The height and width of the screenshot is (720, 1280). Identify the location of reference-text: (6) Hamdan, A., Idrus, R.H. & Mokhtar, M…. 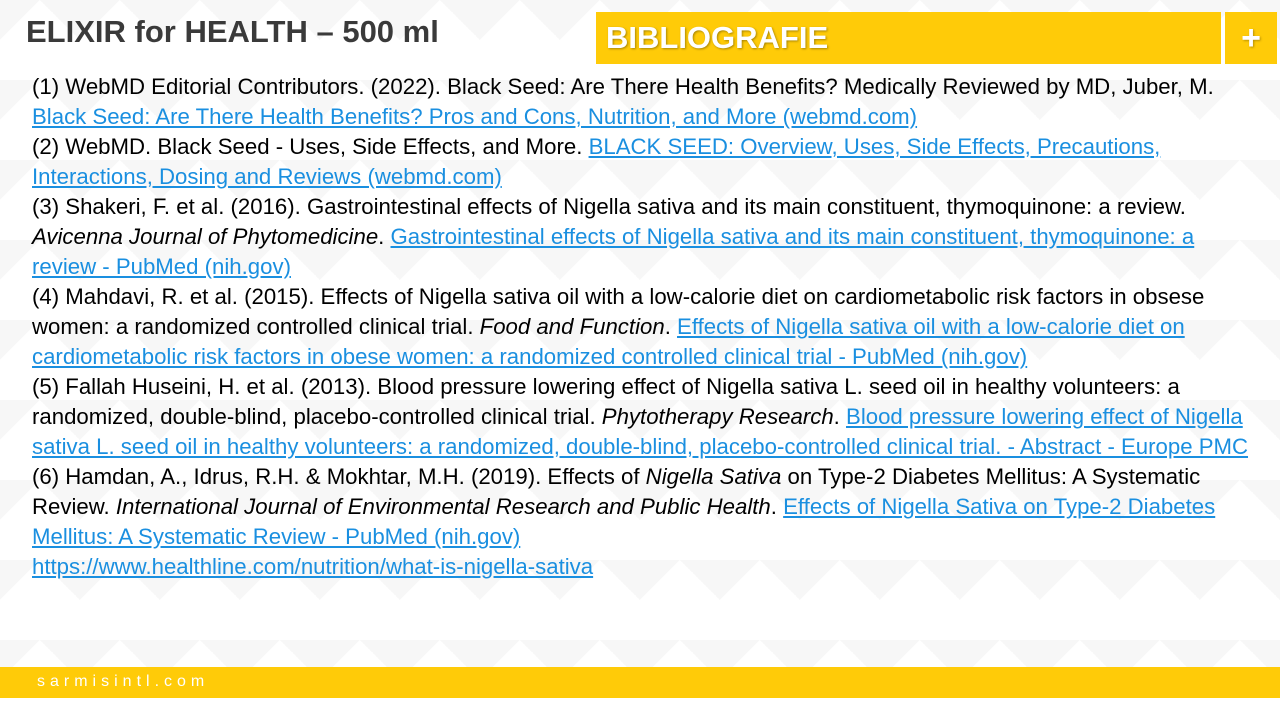
(339, 476).